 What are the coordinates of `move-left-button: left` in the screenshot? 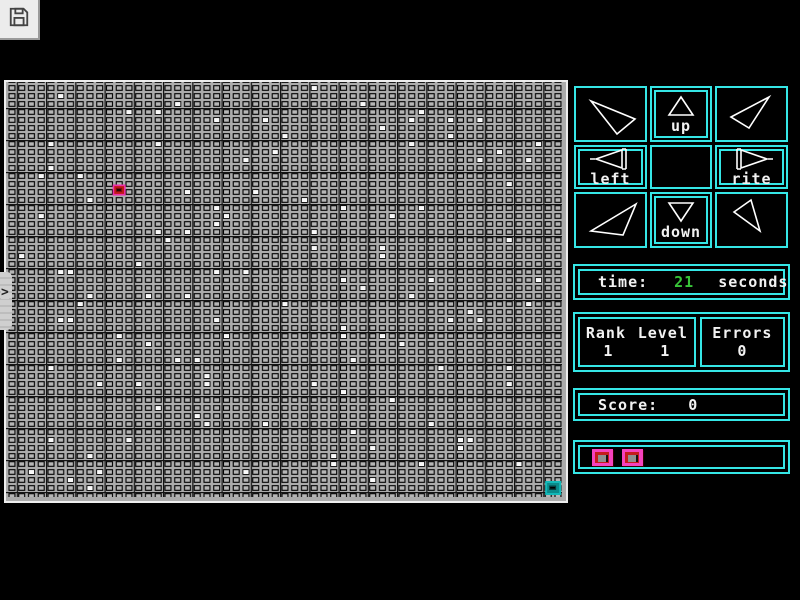 It's located at (610, 167).